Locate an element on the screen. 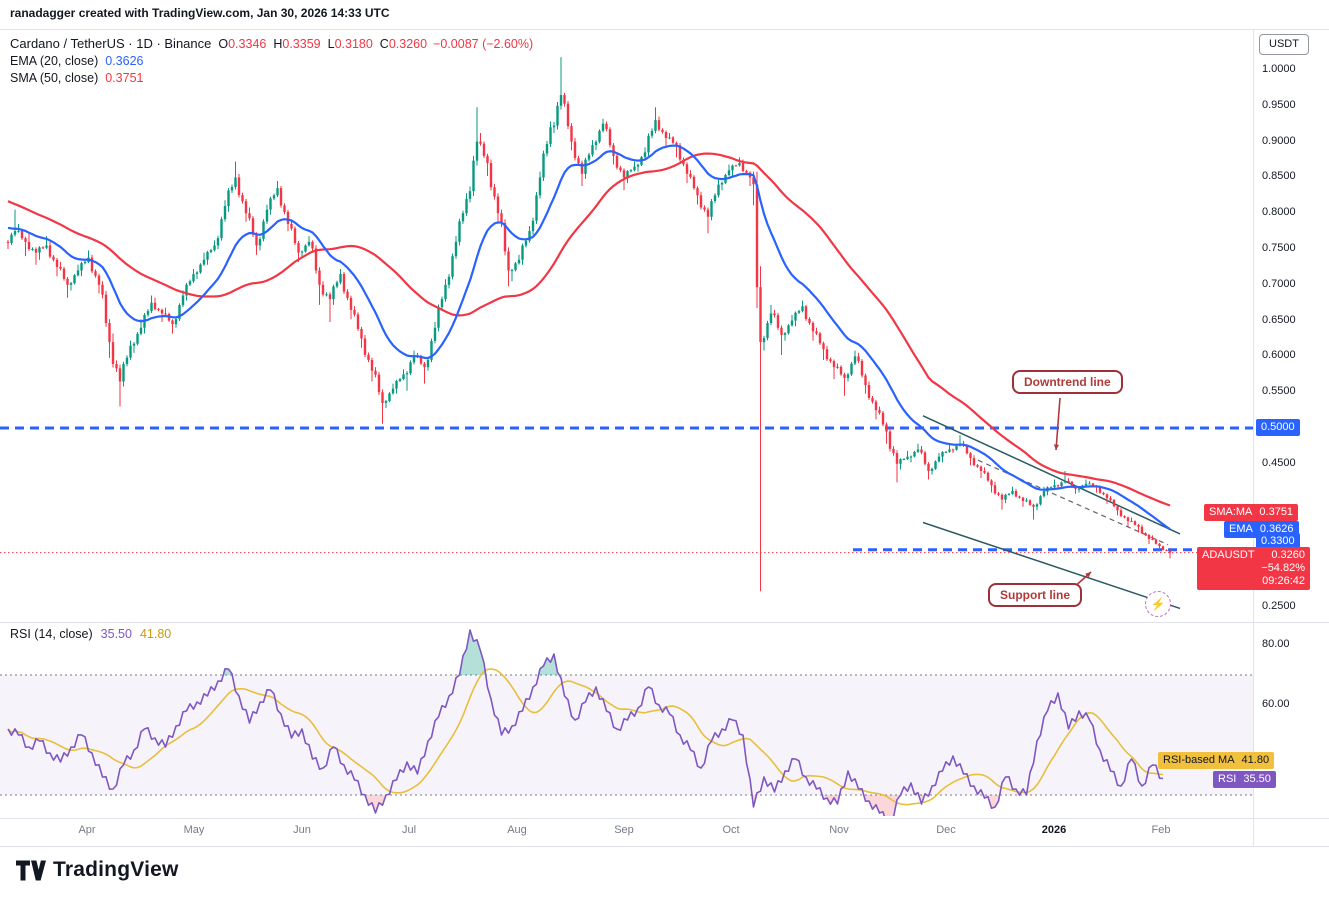  price-tick: 1.0000 is located at coordinates (1279, 69).